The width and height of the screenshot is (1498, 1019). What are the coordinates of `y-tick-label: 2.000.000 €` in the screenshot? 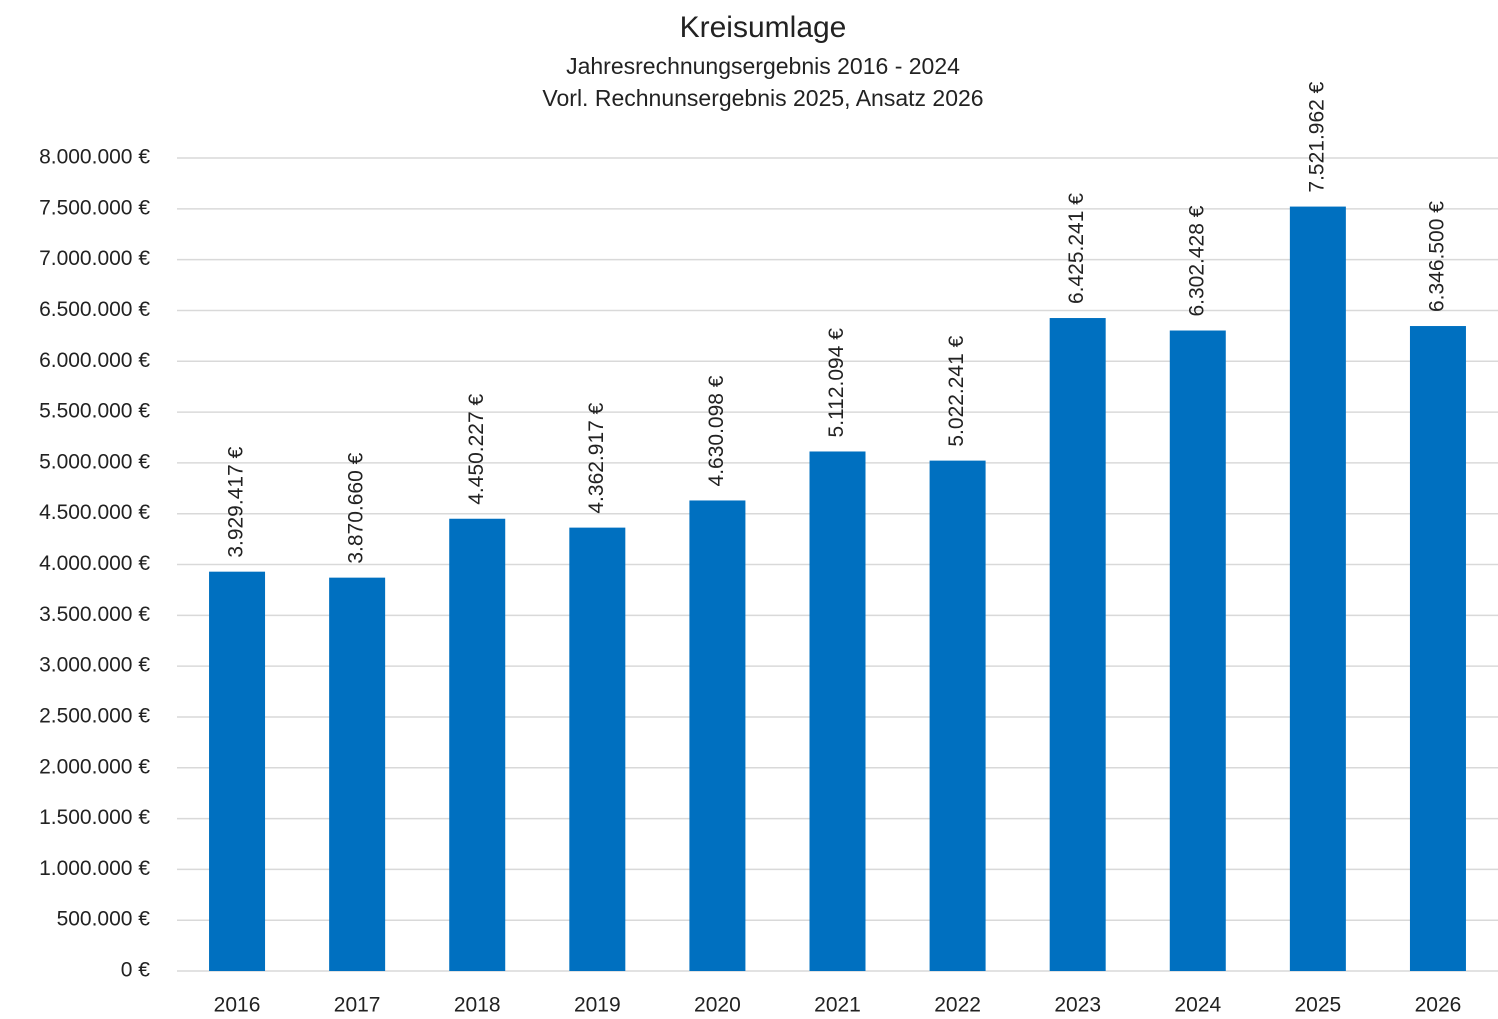 It's located at (94, 766).